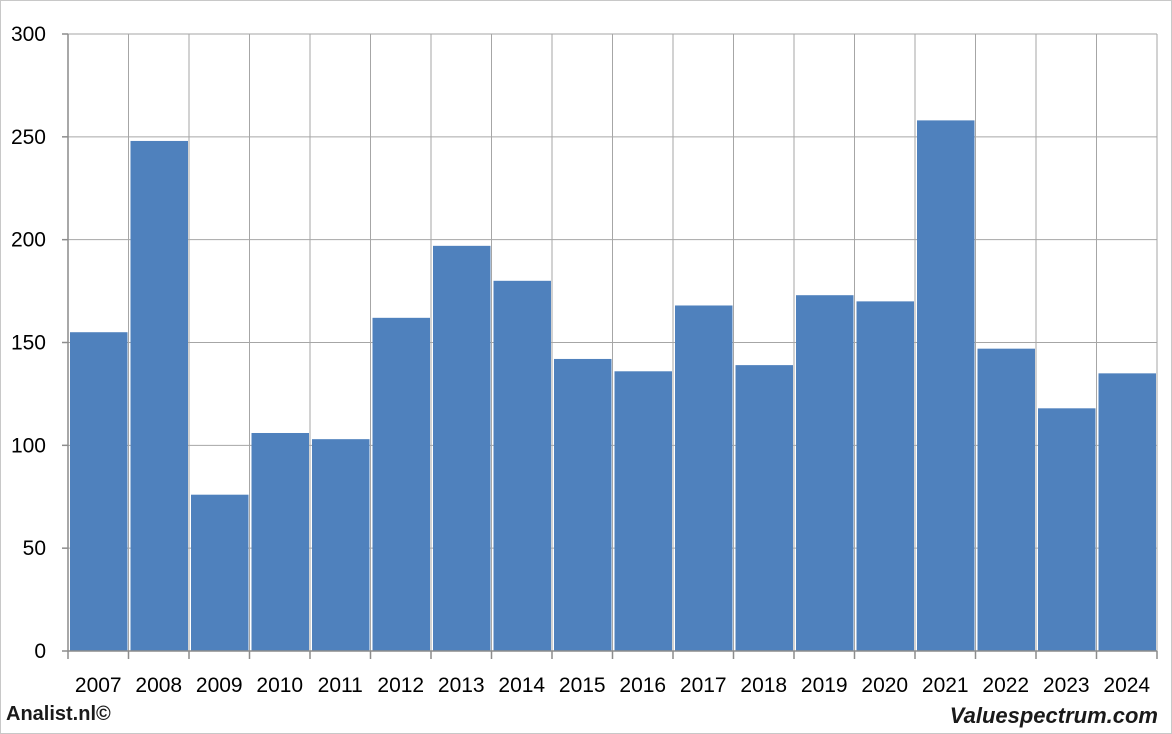  Describe the element at coordinates (824, 685) in the screenshot. I see `x-tick-label: 2019` at that location.